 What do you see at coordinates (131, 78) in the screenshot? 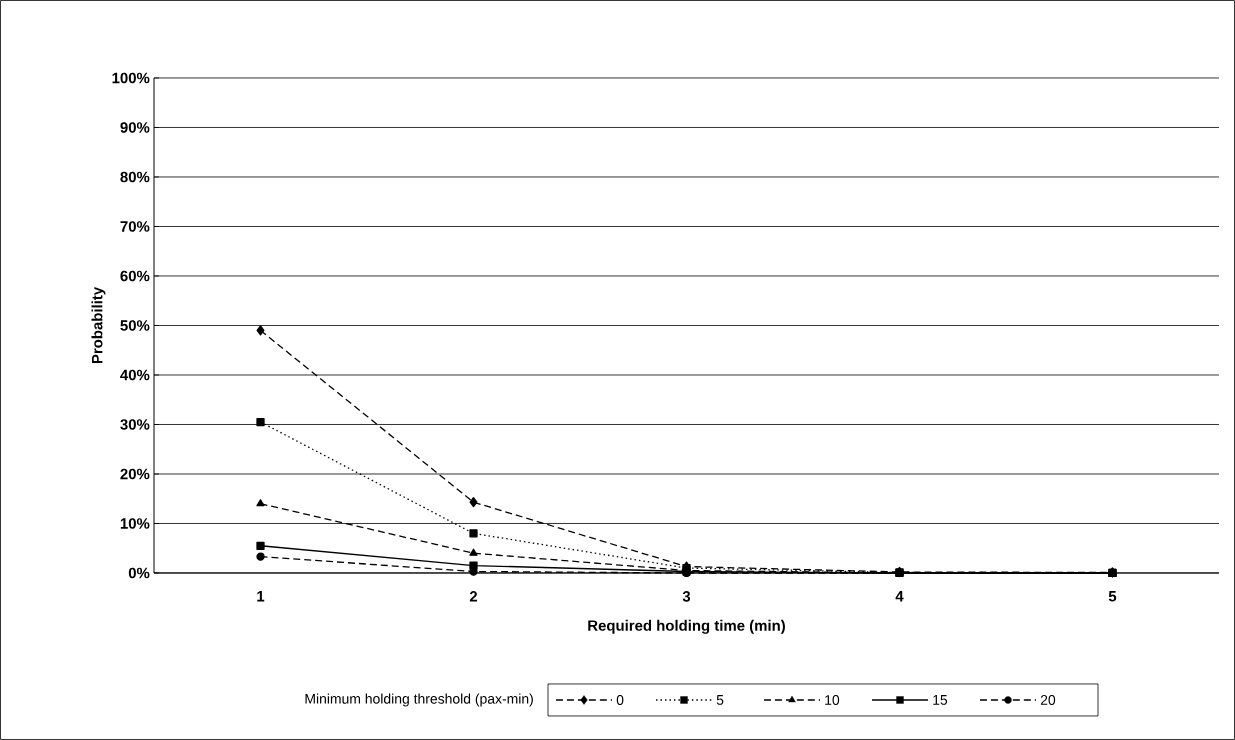
I see `y-tick-label: 100%` at bounding box center [131, 78].